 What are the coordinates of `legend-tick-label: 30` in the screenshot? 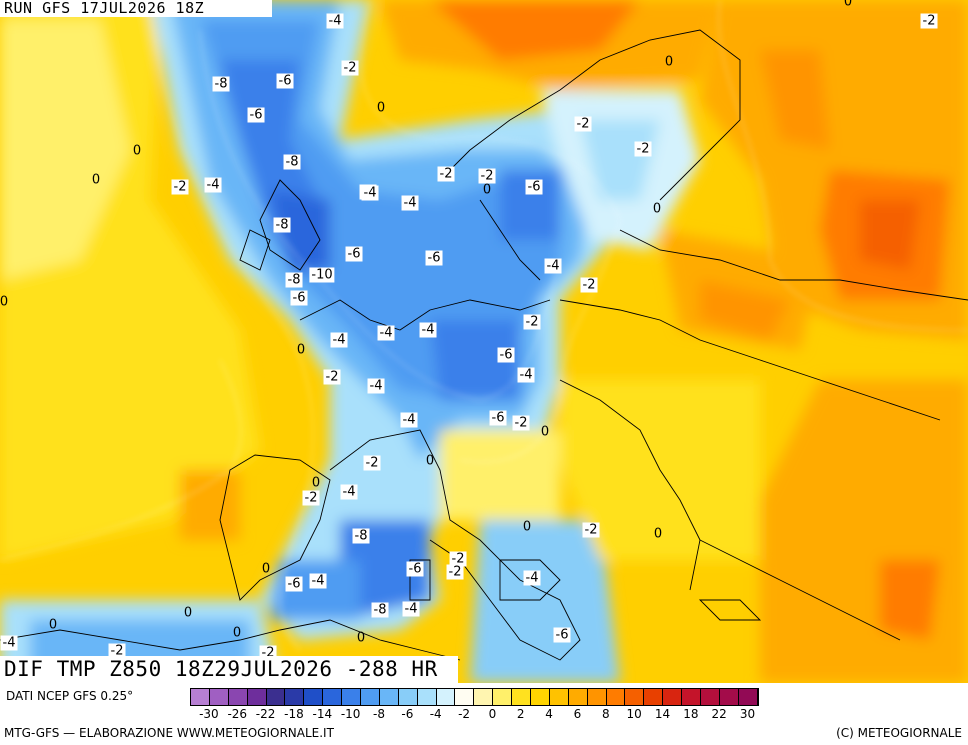 It's located at (747, 714).